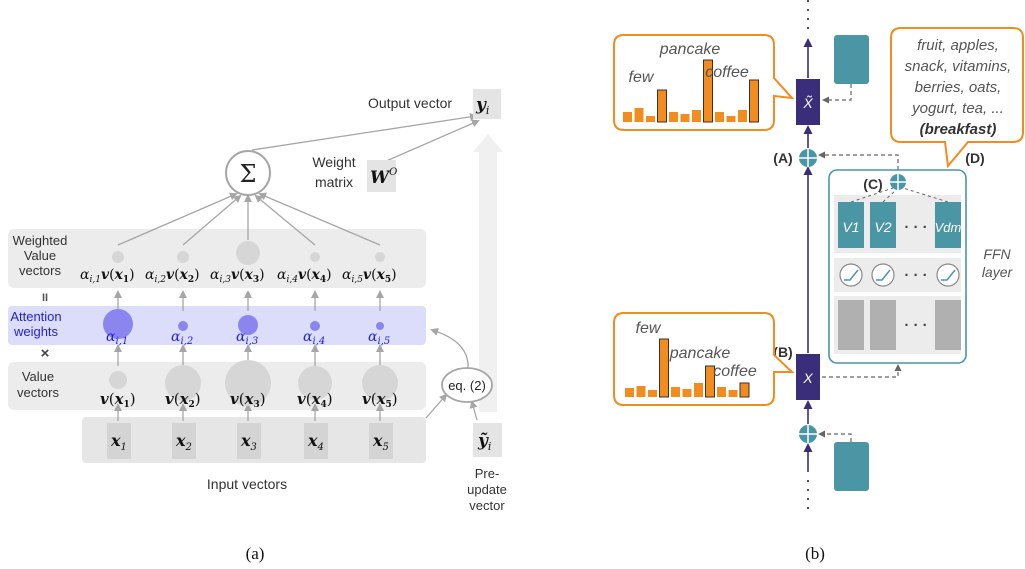 The image size is (1025, 569). Describe the element at coordinates (851, 466) in the screenshot. I see `attention-block-bottom` at that location.